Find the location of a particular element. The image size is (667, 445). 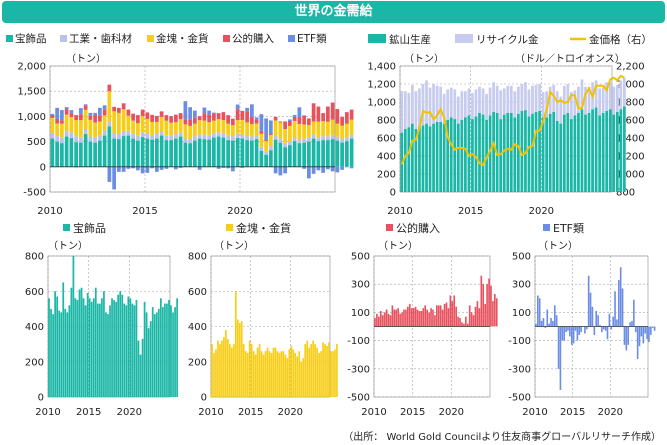

jewelry-legend-swatch is located at coordinates (66, 227).